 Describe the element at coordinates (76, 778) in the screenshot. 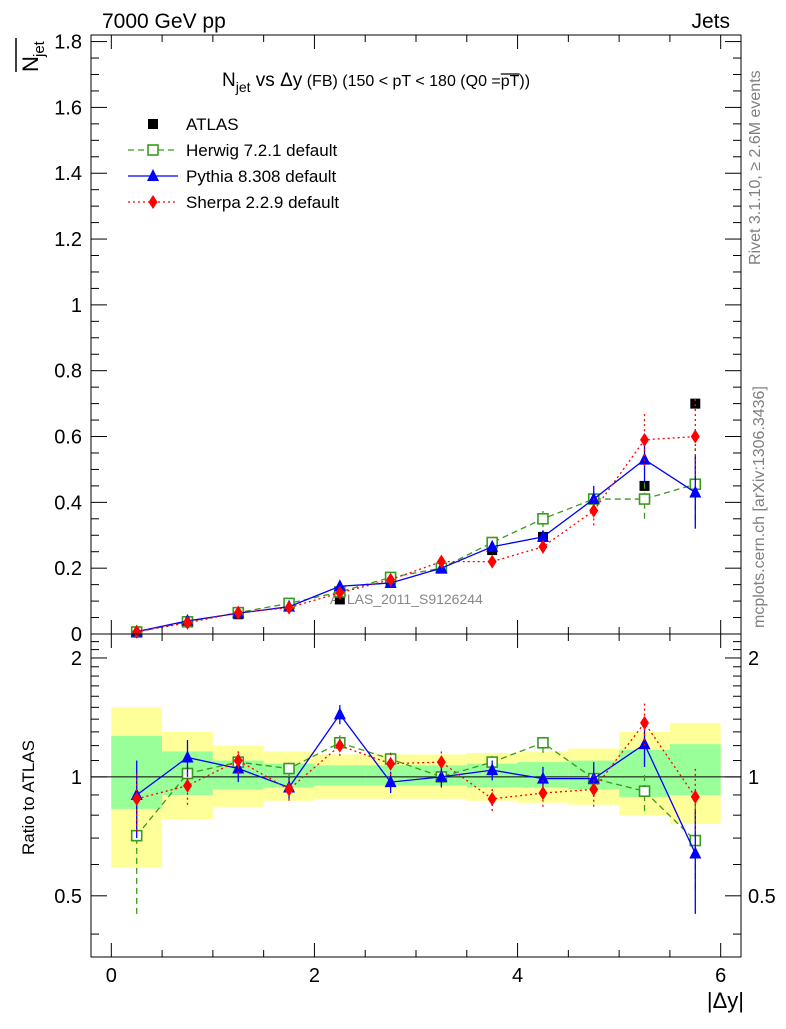

I see `ratio-y-tick-label: 1` at that location.